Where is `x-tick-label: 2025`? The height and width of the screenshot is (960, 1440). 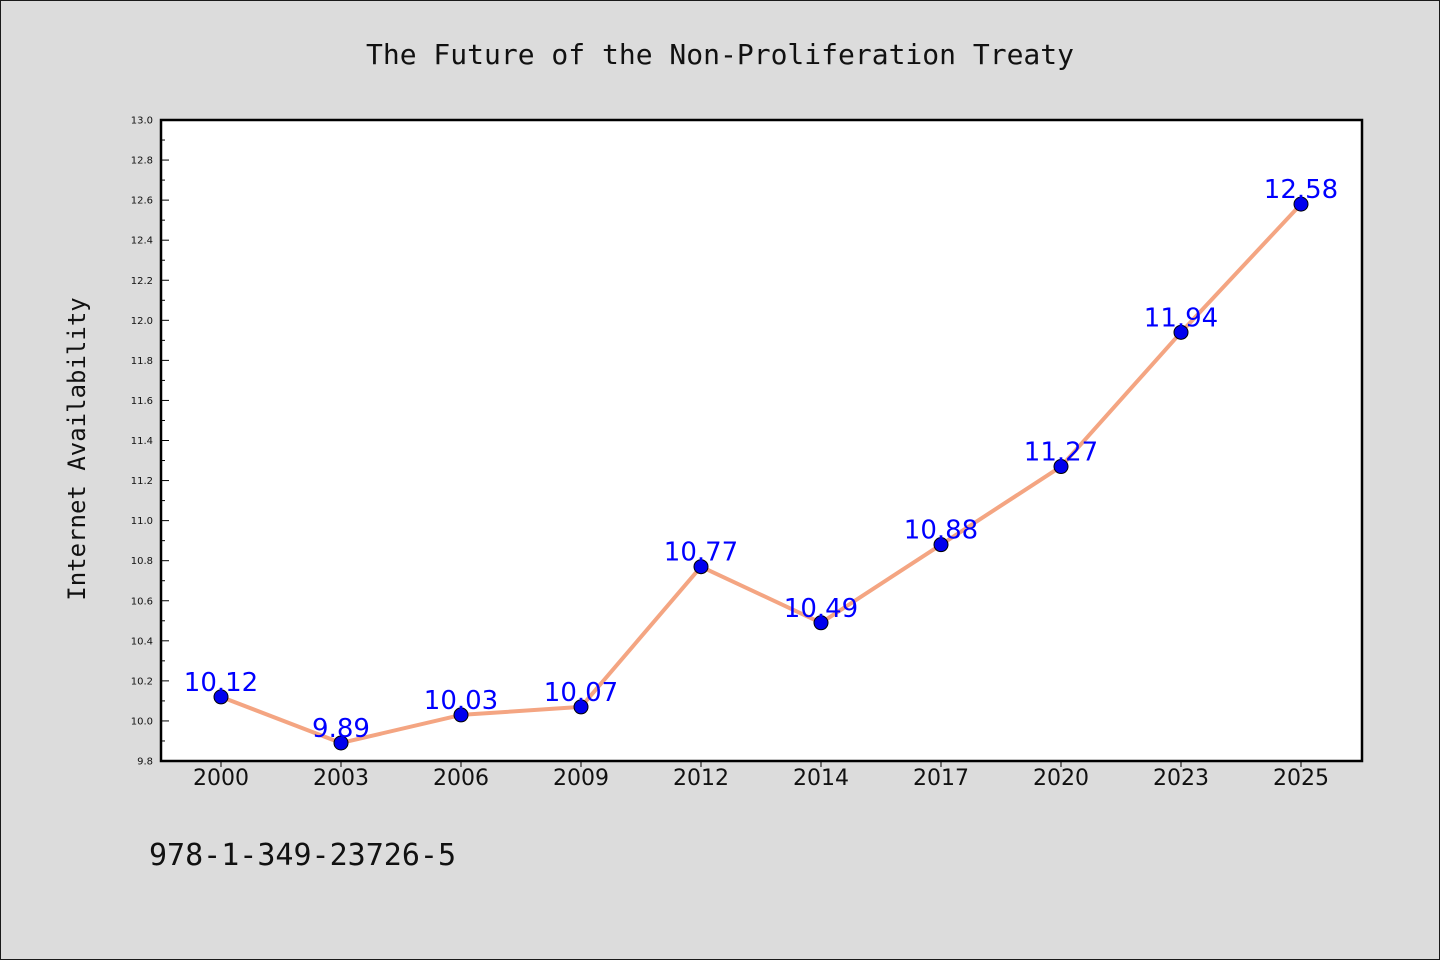 x-tick-label: 2025 is located at coordinates (1301, 778).